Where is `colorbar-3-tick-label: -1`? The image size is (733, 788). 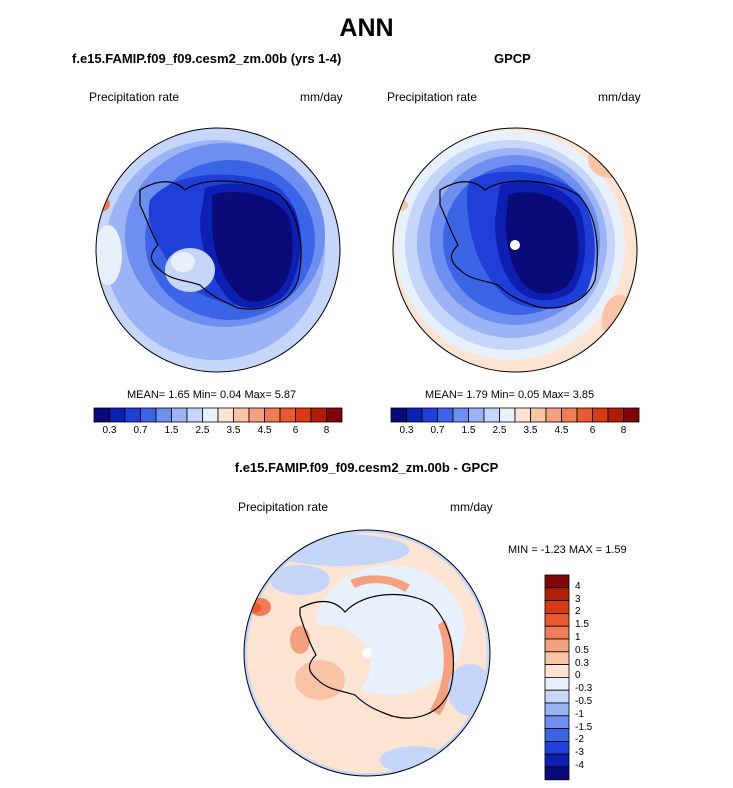
colorbar-3-tick-label: -1 is located at coordinates (579, 714).